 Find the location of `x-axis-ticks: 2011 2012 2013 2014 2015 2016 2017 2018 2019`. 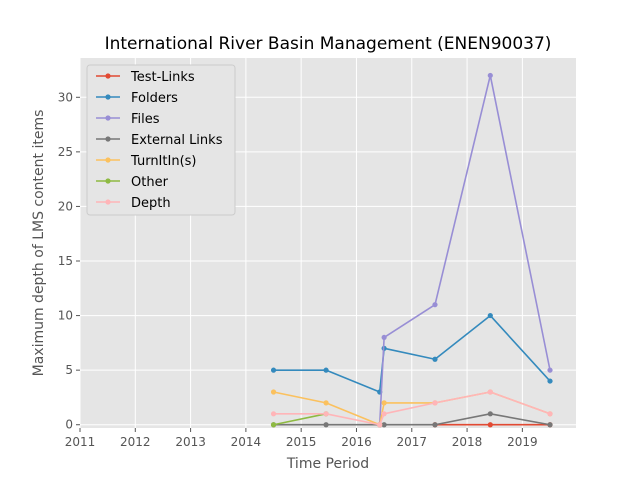

x-axis-ticks: 2011 2012 2013 2014 2015 2016 2017 2018 2019 is located at coordinates (301, 438).